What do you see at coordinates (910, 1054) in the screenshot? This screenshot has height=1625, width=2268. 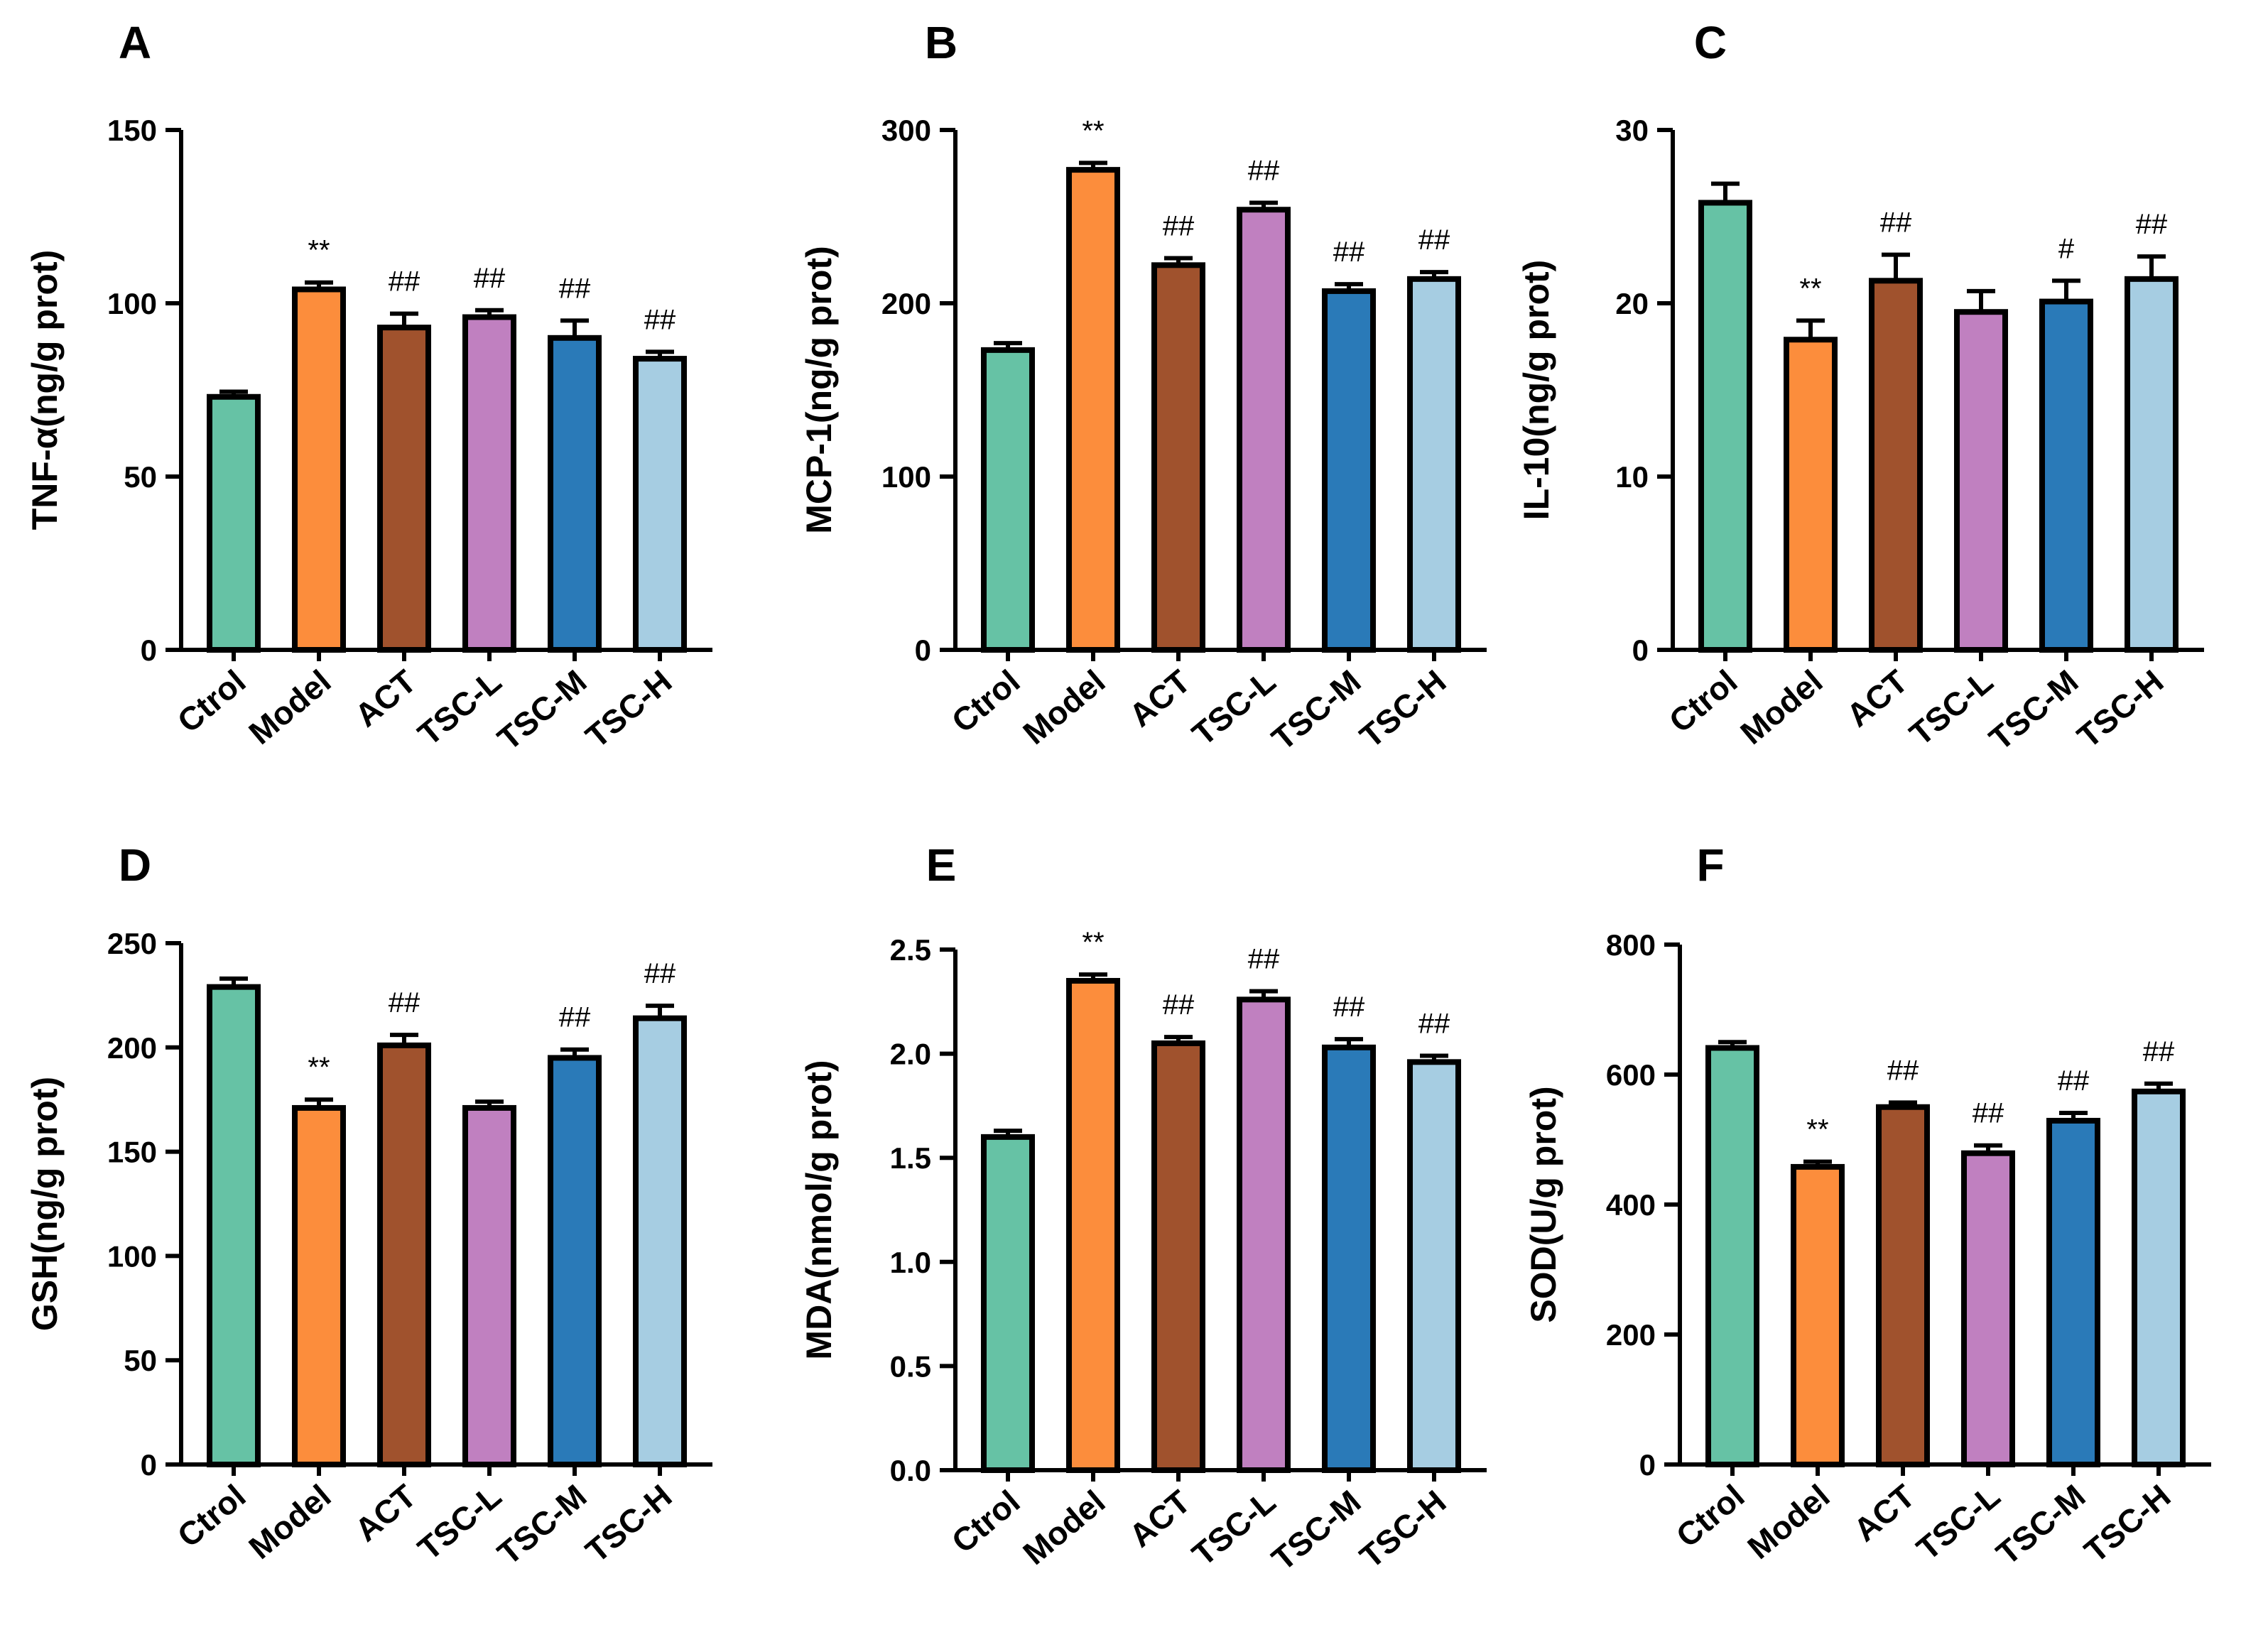 I see `y-tick-label: 2.0` at bounding box center [910, 1054].